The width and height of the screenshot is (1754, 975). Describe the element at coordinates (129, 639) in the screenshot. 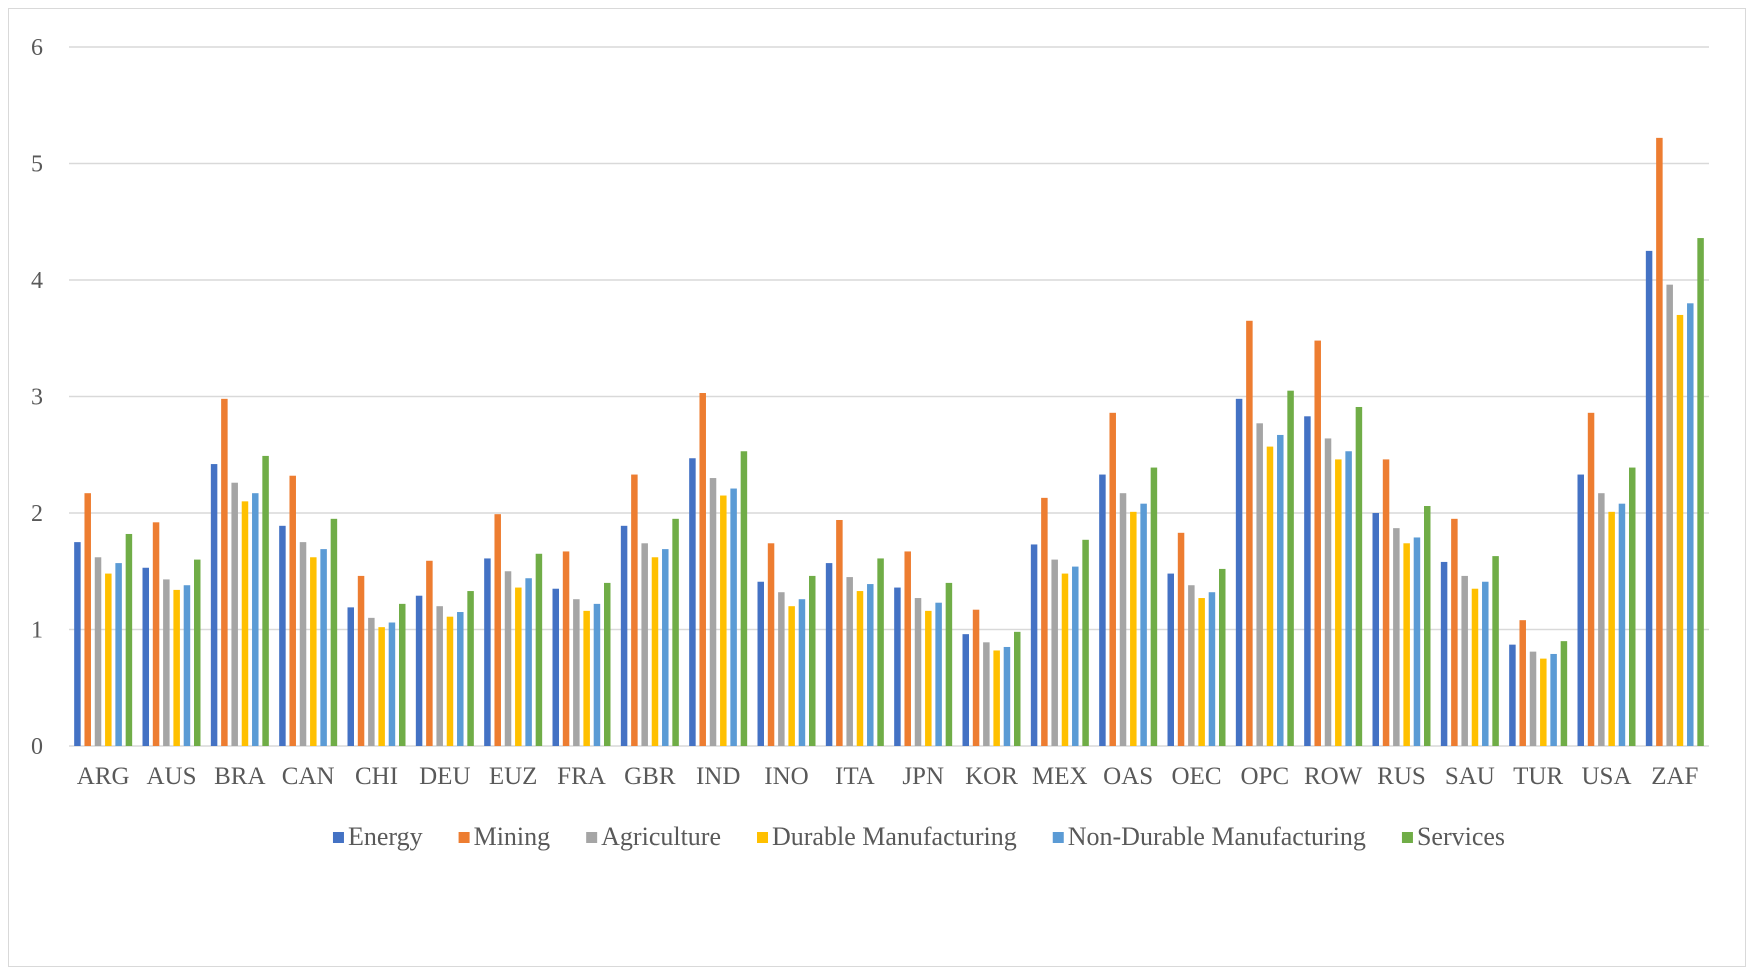

I see `bar-arg-services` at that location.